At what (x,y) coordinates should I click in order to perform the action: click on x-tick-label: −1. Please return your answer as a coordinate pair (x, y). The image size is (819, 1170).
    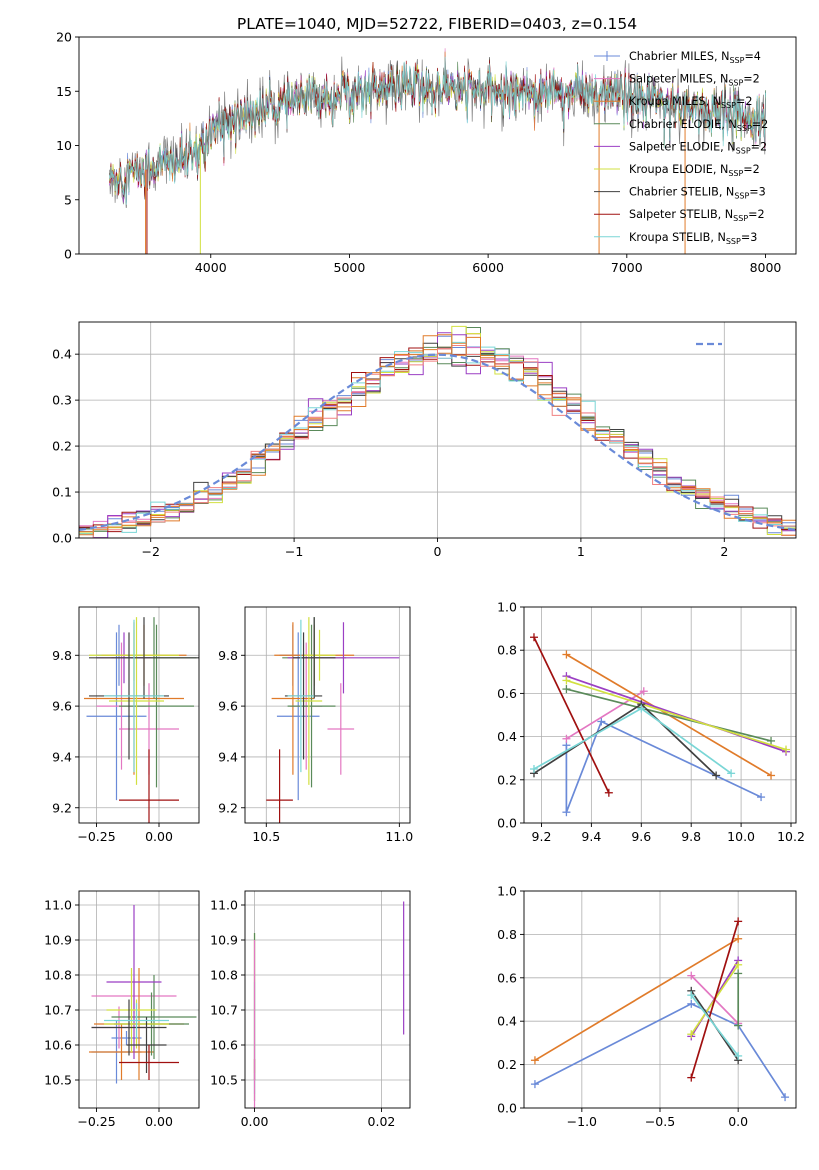
    Looking at the image, I should click on (294, 551).